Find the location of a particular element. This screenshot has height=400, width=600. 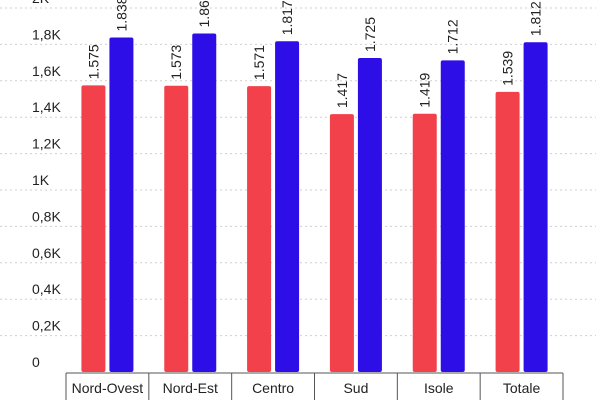

data-label-5-1: 1.812 is located at coordinates (536, 18).